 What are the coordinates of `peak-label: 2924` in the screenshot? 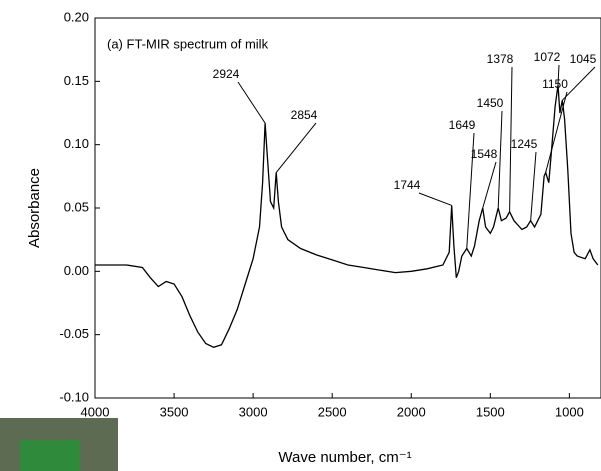 It's located at (226, 74).